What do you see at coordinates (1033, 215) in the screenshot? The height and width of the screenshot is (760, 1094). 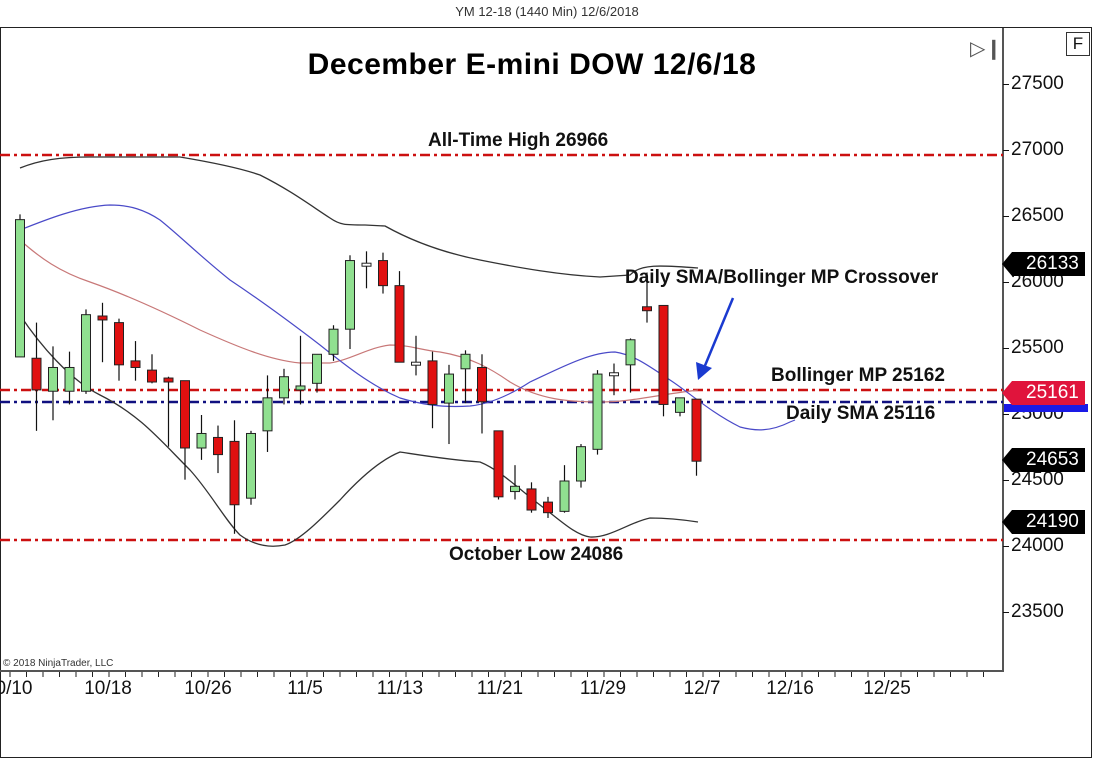 I see `y-tick-26500: 26500` at bounding box center [1033, 215].